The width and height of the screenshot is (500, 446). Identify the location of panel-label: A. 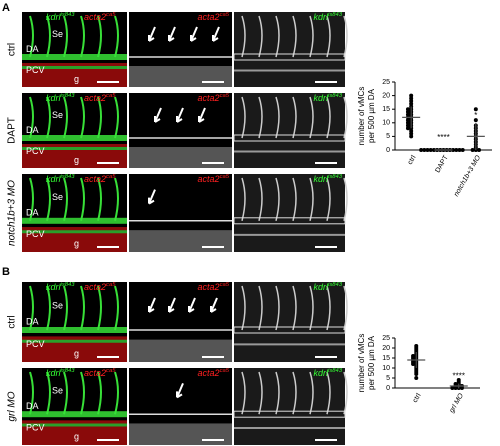
(6, 8).